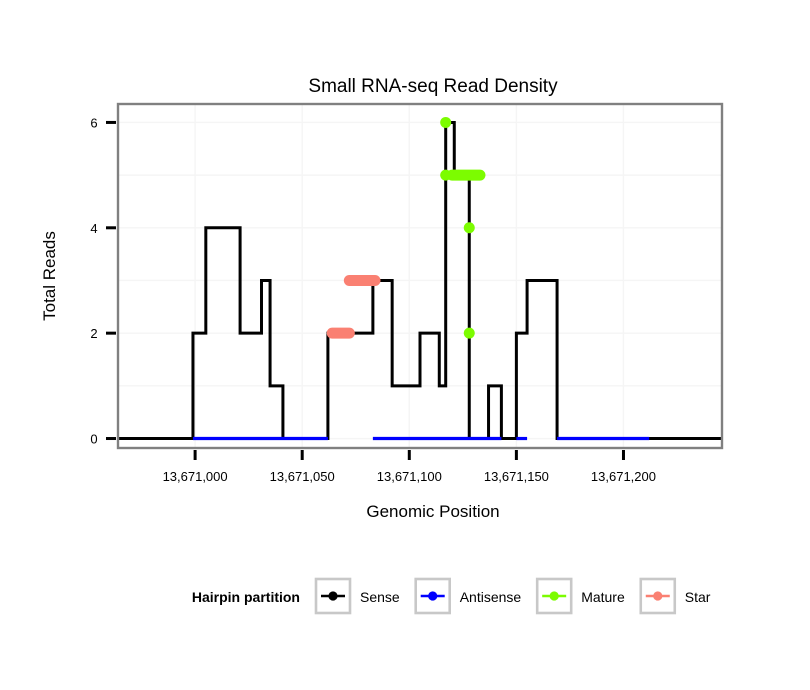  Describe the element at coordinates (93, 122) in the screenshot. I see `y-axis-tick-label: 6` at that location.